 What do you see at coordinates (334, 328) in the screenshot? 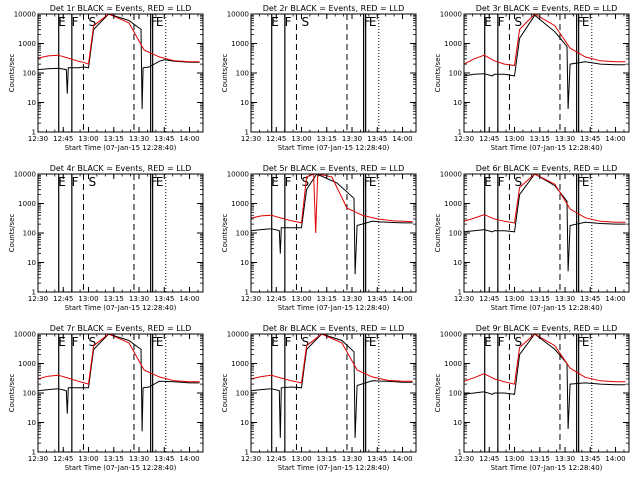
I see `panel-title: Det 8r BLACK = Events, RED = LLD` at bounding box center [334, 328].